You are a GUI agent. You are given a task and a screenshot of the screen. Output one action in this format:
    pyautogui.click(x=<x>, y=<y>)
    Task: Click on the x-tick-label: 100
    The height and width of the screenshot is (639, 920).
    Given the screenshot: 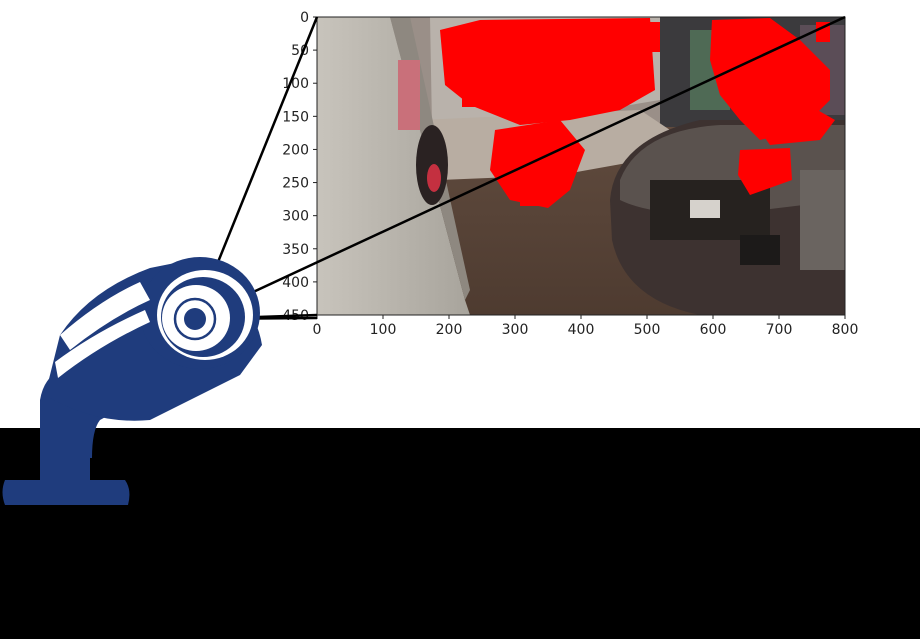 What is the action you would take?
    pyautogui.click(x=383, y=330)
    